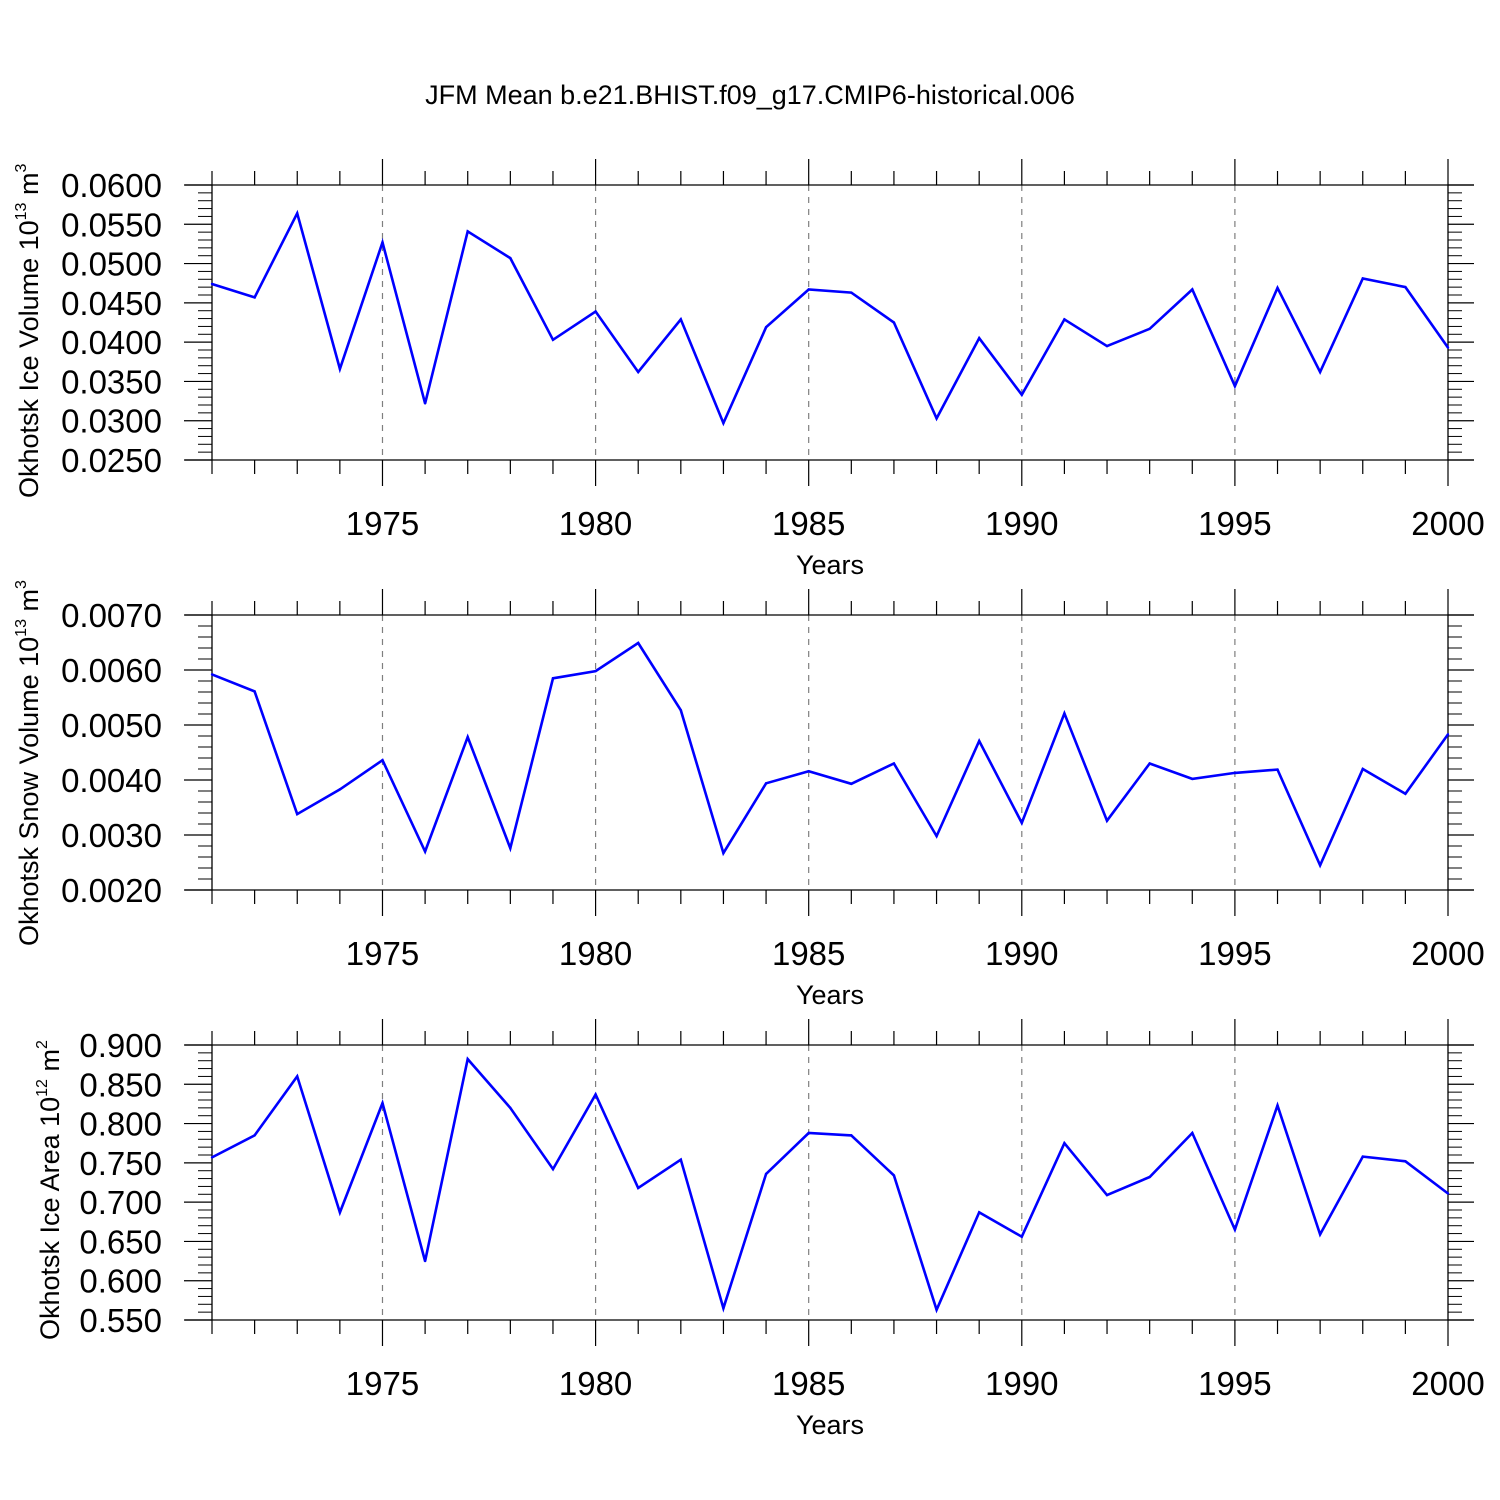 The width and height of the screenshot is (1500, 1500). Describe the element at coordinates (120, 1084) in the screenshot. I see `y-tick-label: 0.850` at that location.